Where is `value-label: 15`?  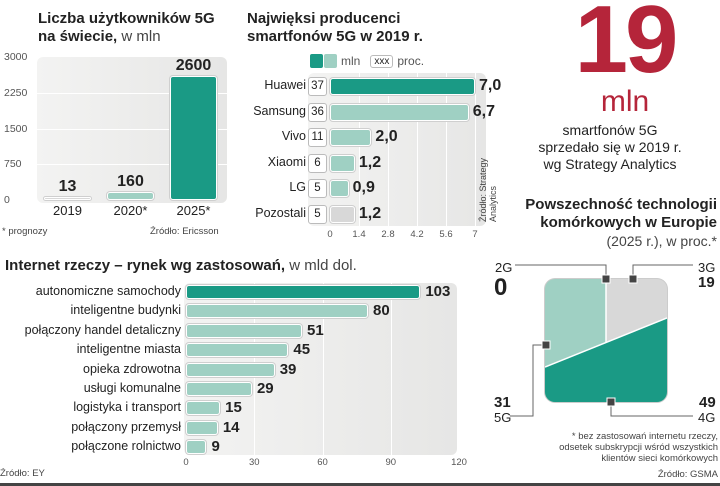 value-label: 15 is located at coordinates (233, 408).